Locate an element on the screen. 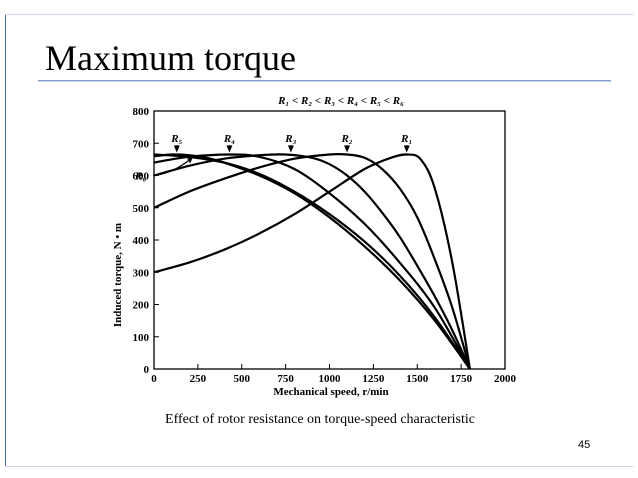 The height and width of the screenshot is (478, 638). annotation-arrow-shaft is located at coordinates (172, 167).